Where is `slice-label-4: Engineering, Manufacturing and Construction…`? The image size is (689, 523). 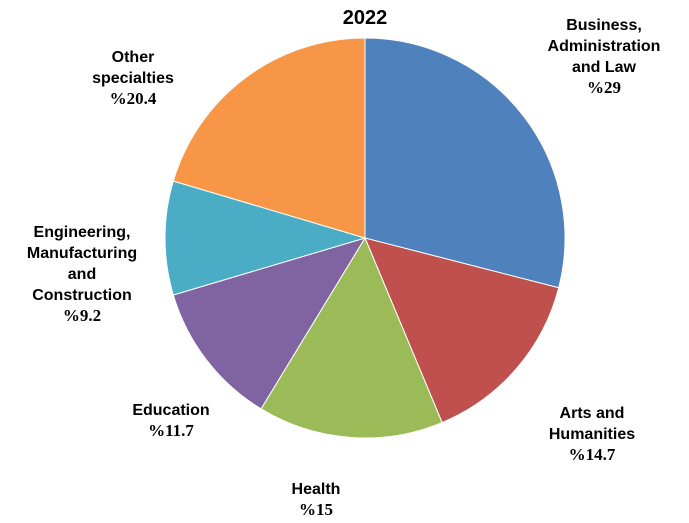 slice-label-4: Engineering, Manufacturing and Construction… is located at coordinates (82, 274).